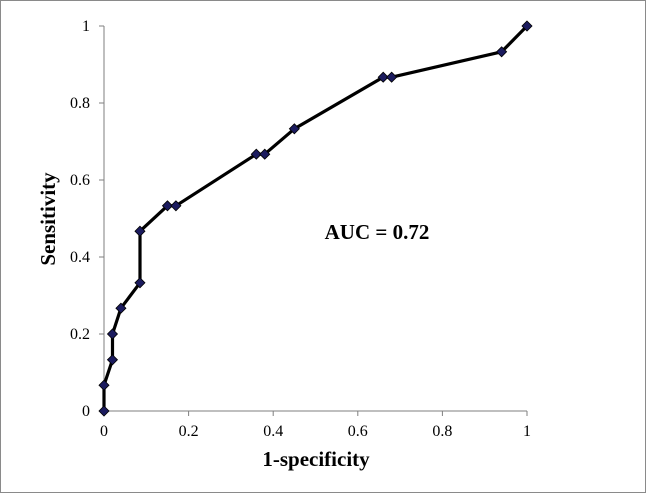 This screenshot has height=493, width=646. What do you see at coordinates (273, 431) in the screenshot?
I see `x-tick-label: 0.4` at bounding box center [273, 431].